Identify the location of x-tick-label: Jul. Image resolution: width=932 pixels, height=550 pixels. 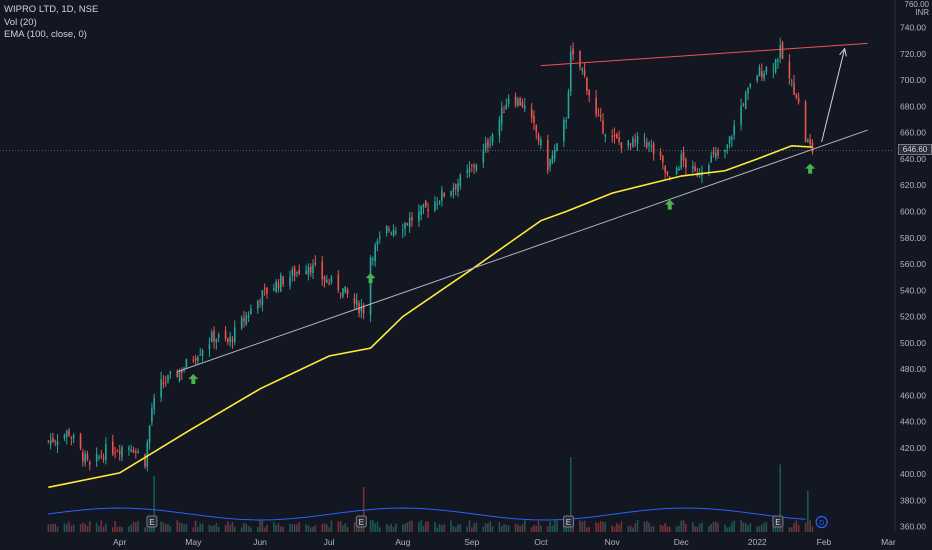
(329, 542).